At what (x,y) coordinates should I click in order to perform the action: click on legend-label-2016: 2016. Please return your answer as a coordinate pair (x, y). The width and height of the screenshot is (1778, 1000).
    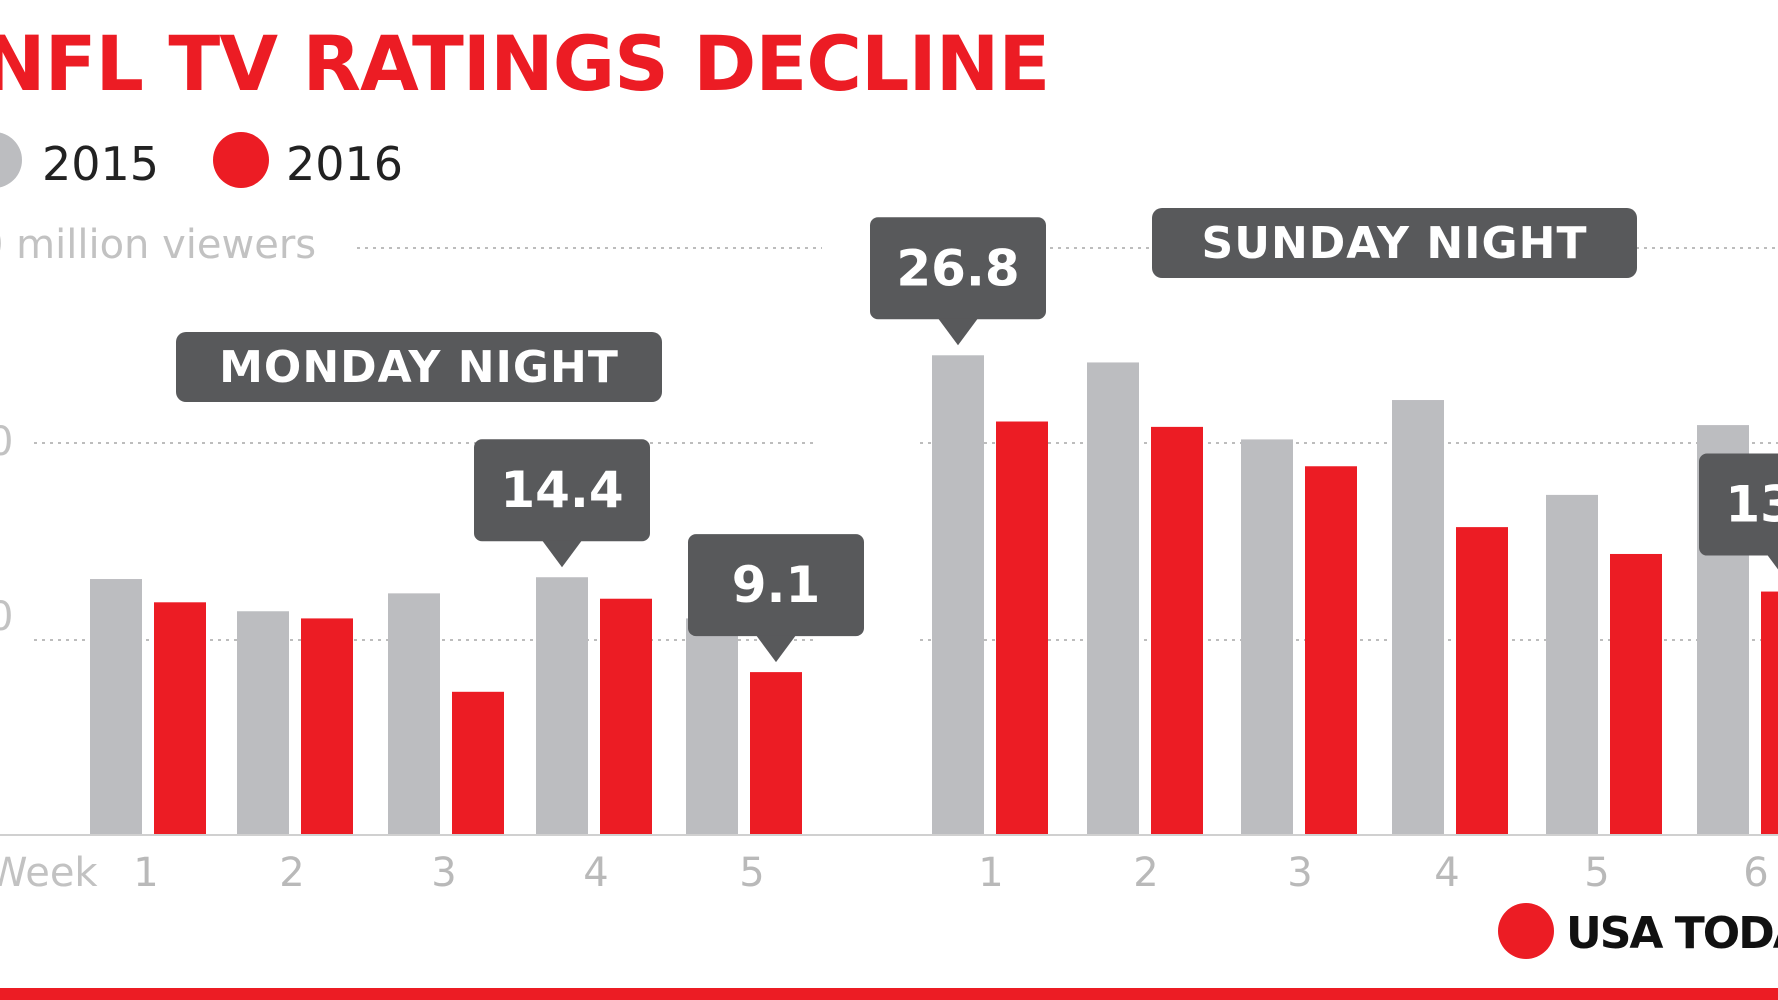
    Looking at the image, I should click on (344, 164).